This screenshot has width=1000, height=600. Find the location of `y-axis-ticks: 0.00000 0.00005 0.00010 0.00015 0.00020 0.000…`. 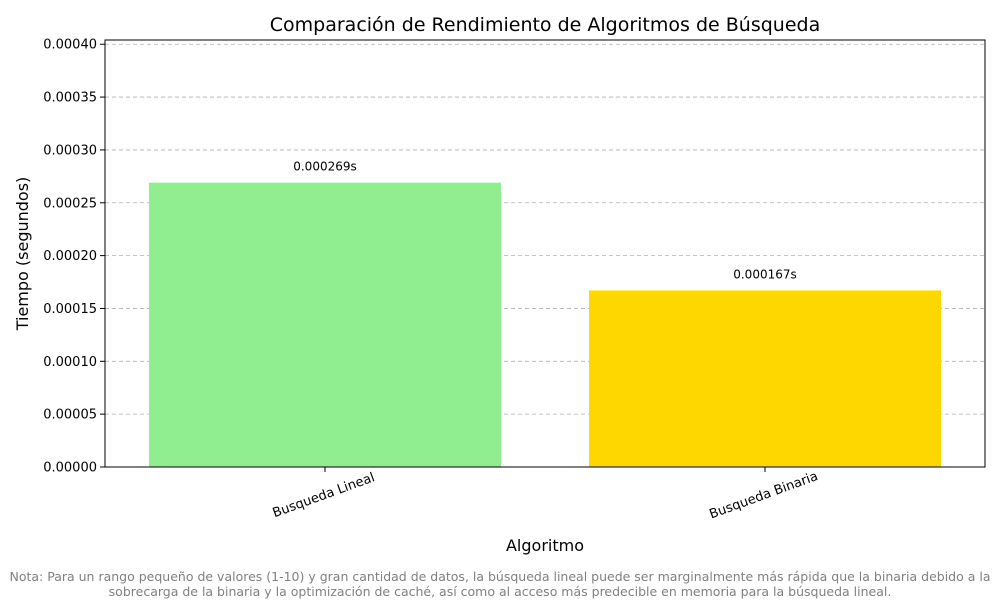

y-axis-ticks: 0.00000 0.00005 0.00010 0.00015 0.00020 0.000… is located at coordinates (74, 257).